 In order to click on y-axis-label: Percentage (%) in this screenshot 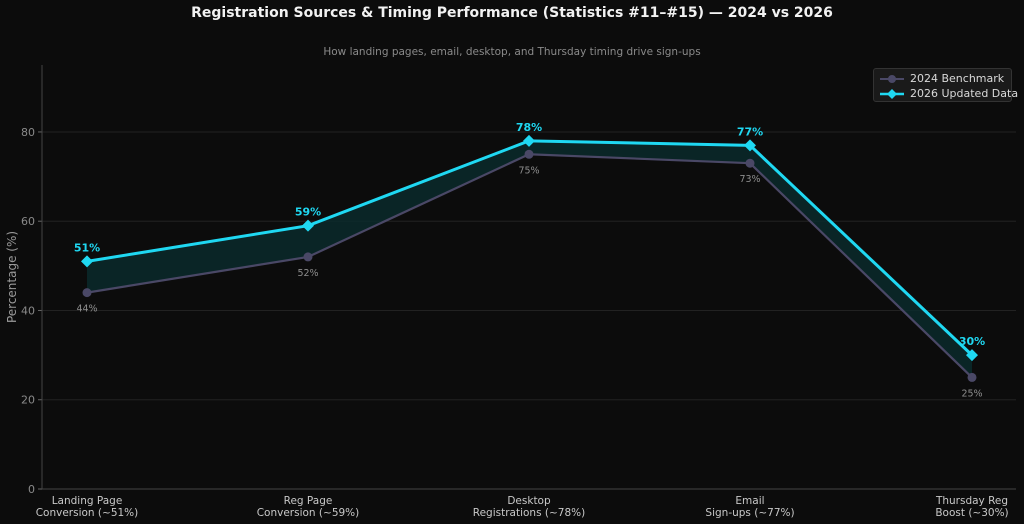, I will do `click(12, 277)`.